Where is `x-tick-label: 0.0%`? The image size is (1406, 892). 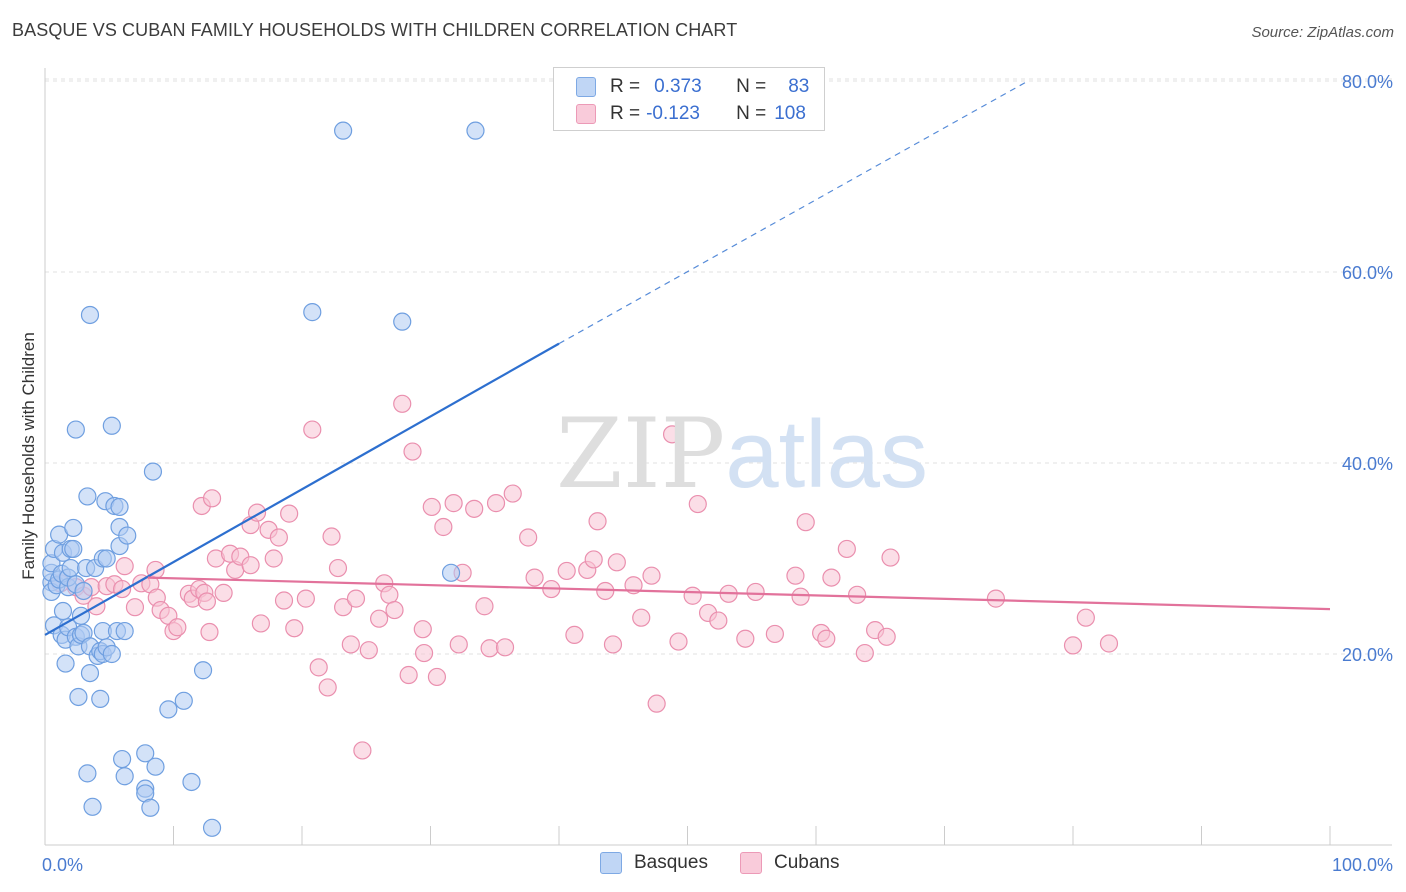
x-tick-label: 0.0% is located at coordinates (62, 865).